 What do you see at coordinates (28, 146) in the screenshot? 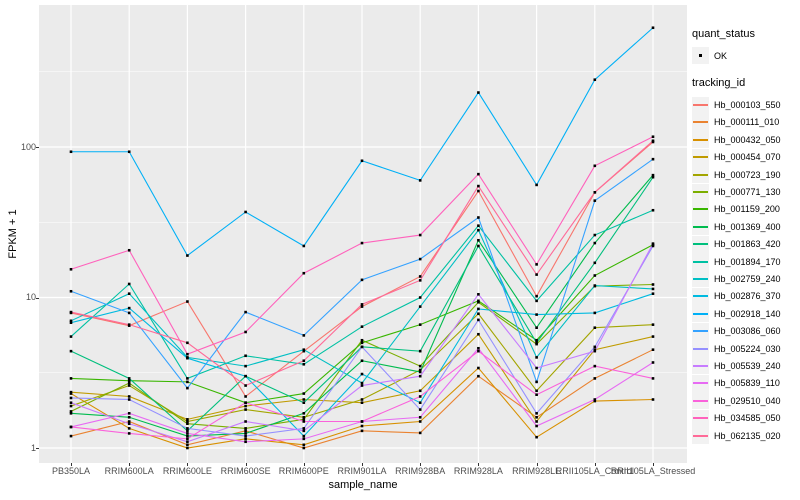
I see `y-tick-label: 100` at bounding box center [28, 146].